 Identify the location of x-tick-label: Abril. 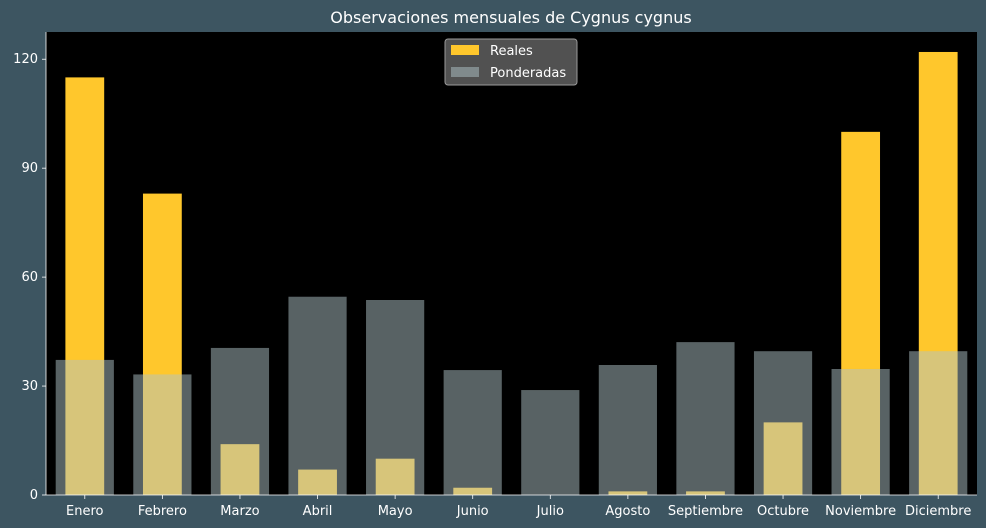
(318, 511).